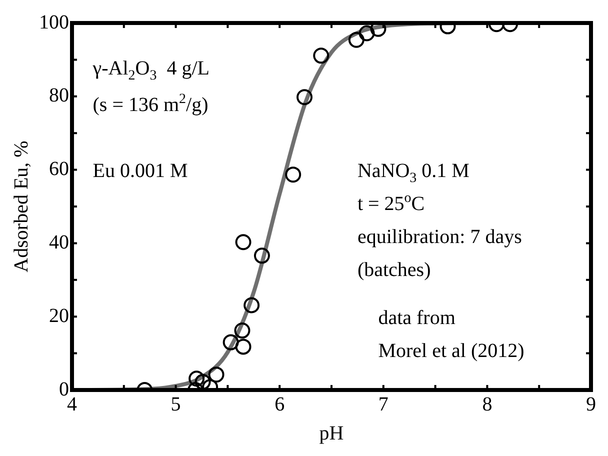  What do you see at coordinates (21, 206) in the screenshot?
I see `y-axis-title: Adsorbed Eu, %` at bounding box center [21, 206].